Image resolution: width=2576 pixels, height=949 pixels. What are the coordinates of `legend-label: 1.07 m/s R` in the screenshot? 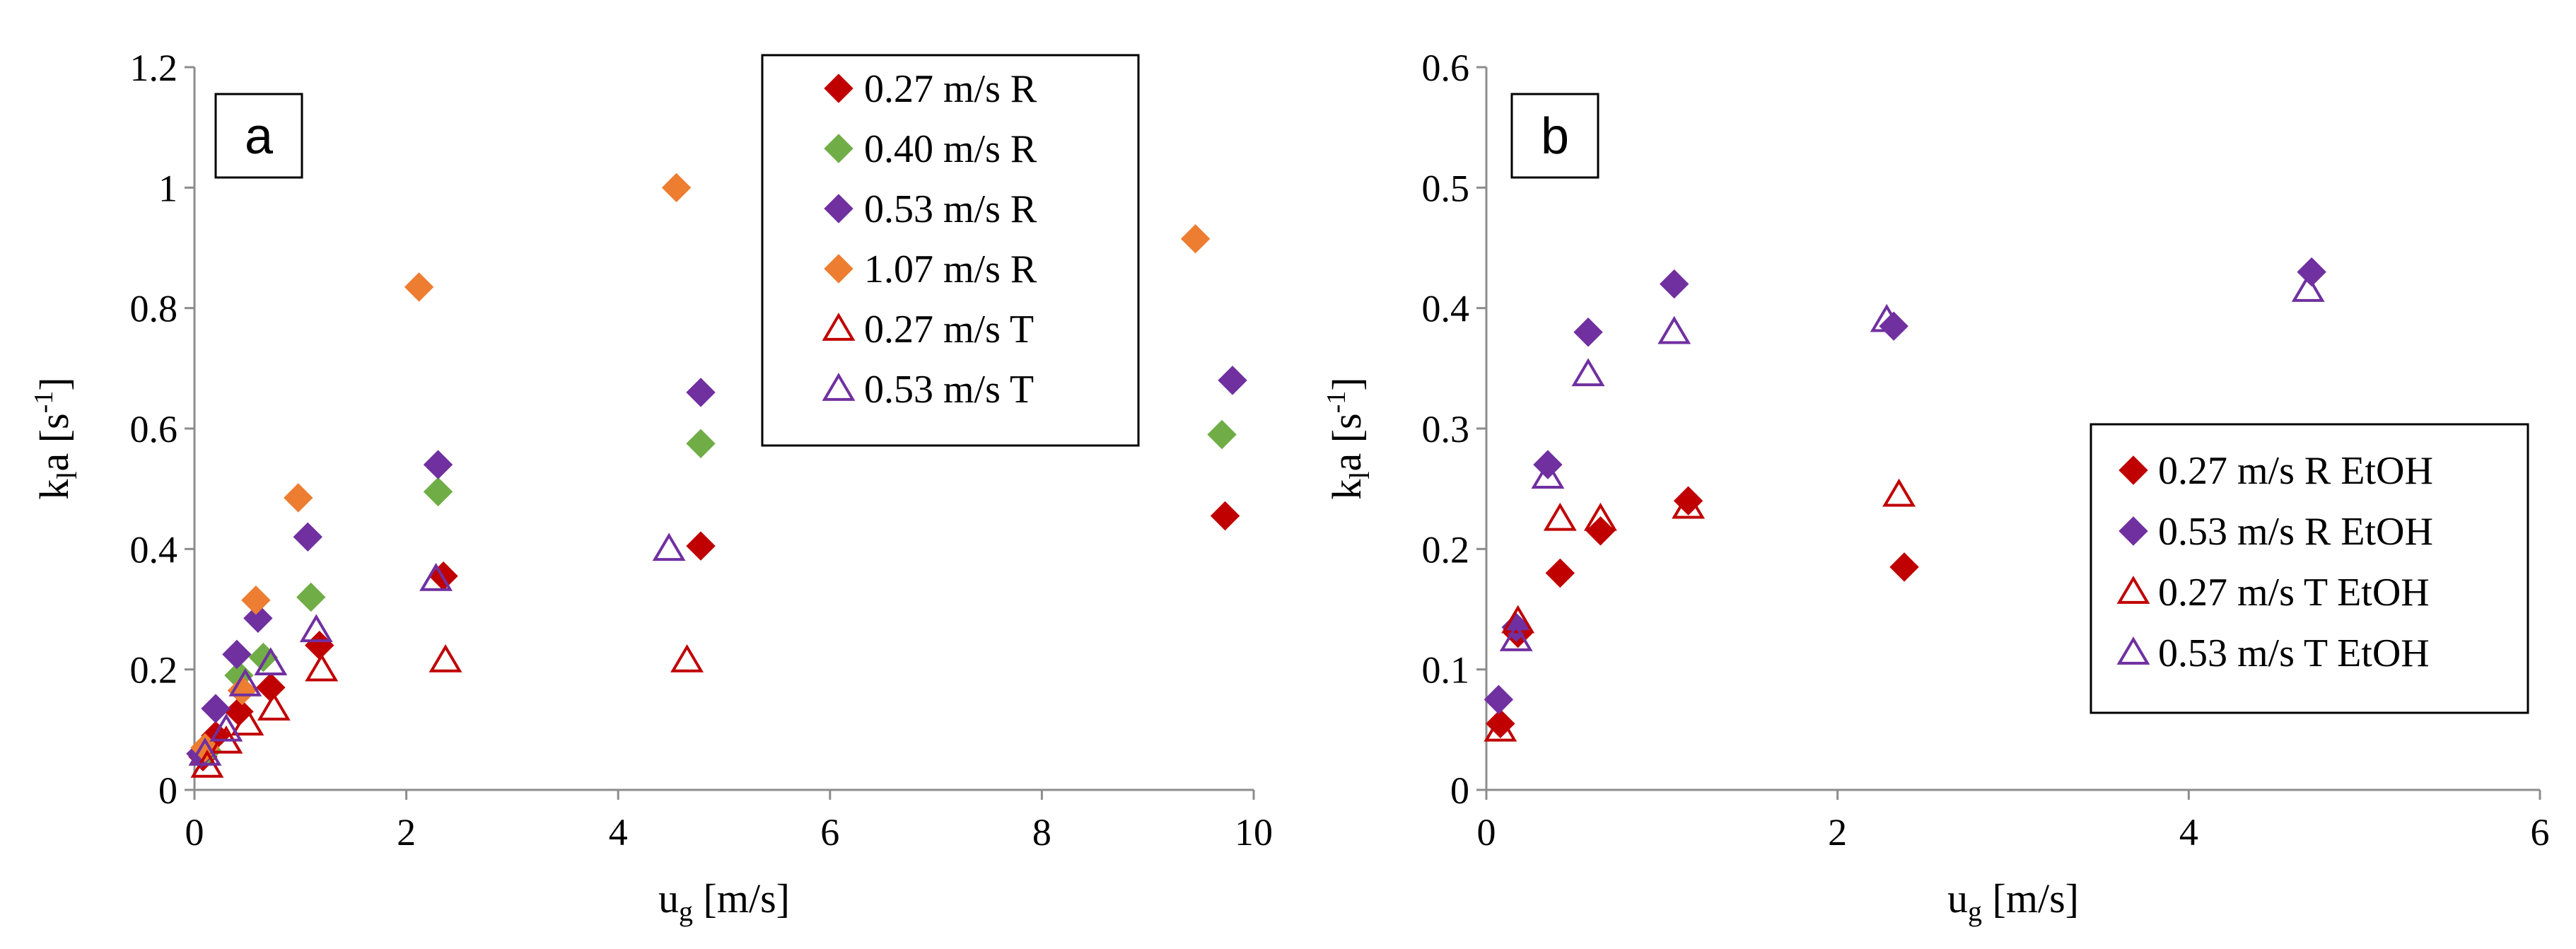 It's located at (951, 269).